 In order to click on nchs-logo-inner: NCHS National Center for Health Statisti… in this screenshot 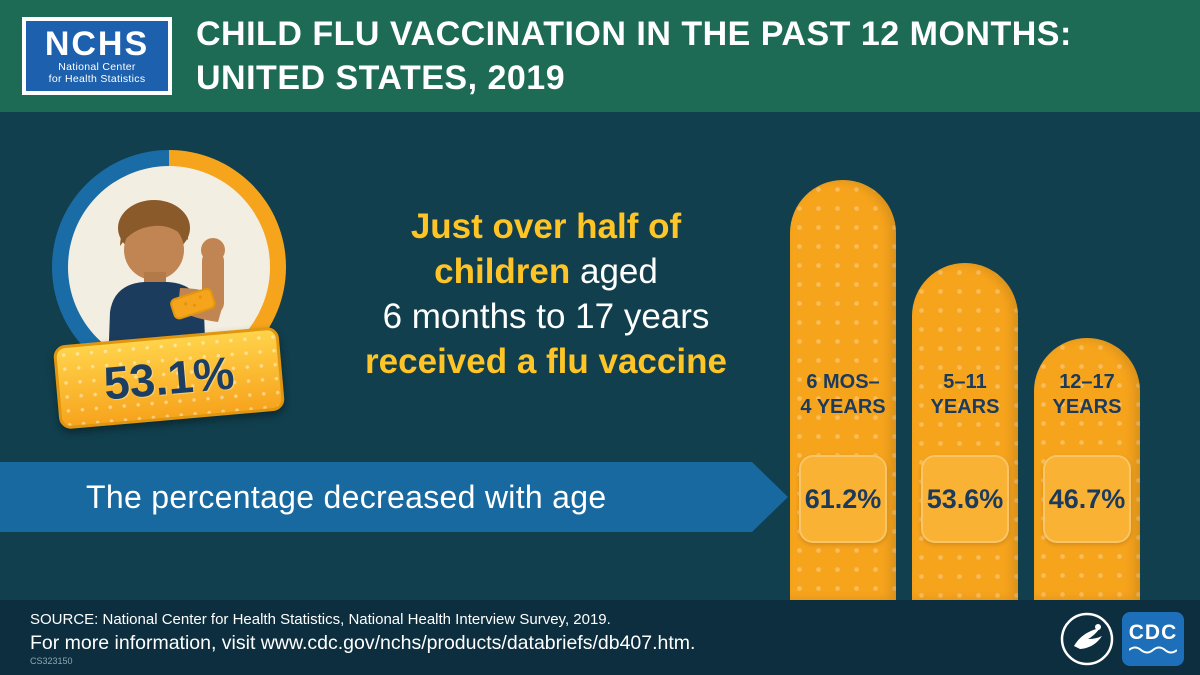, I will do `click(97, 56)`.